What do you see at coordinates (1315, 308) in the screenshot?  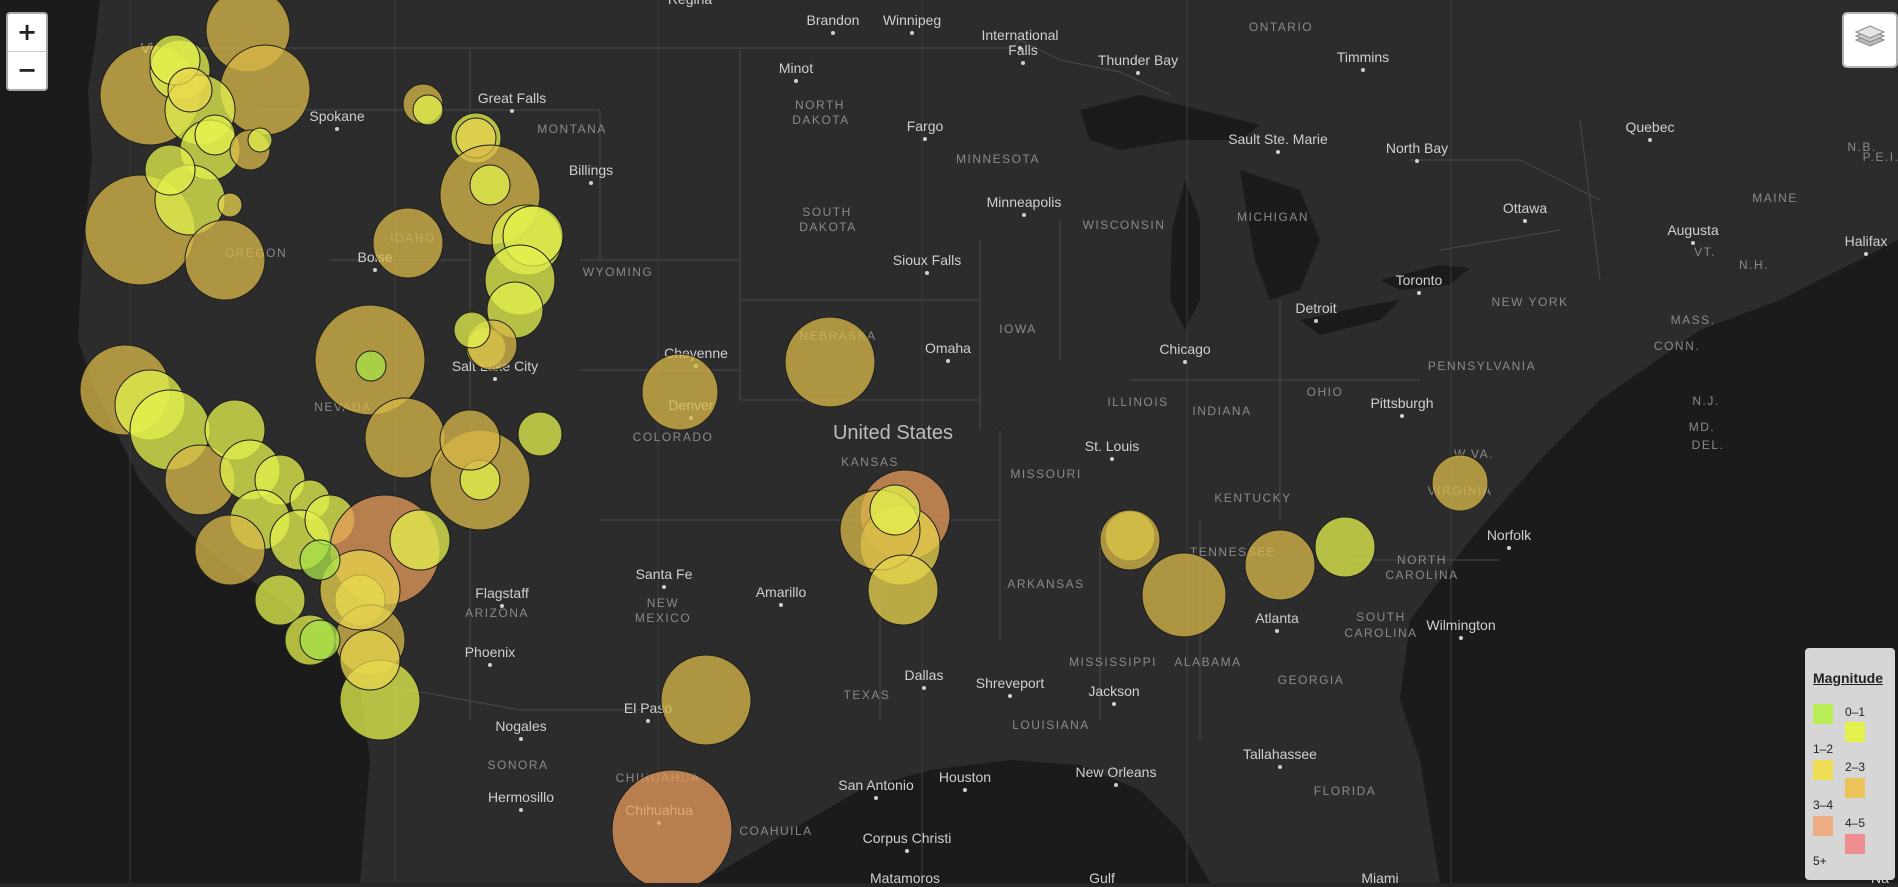 I see `city-label: Detroit` at bounding box center [1315, 308].